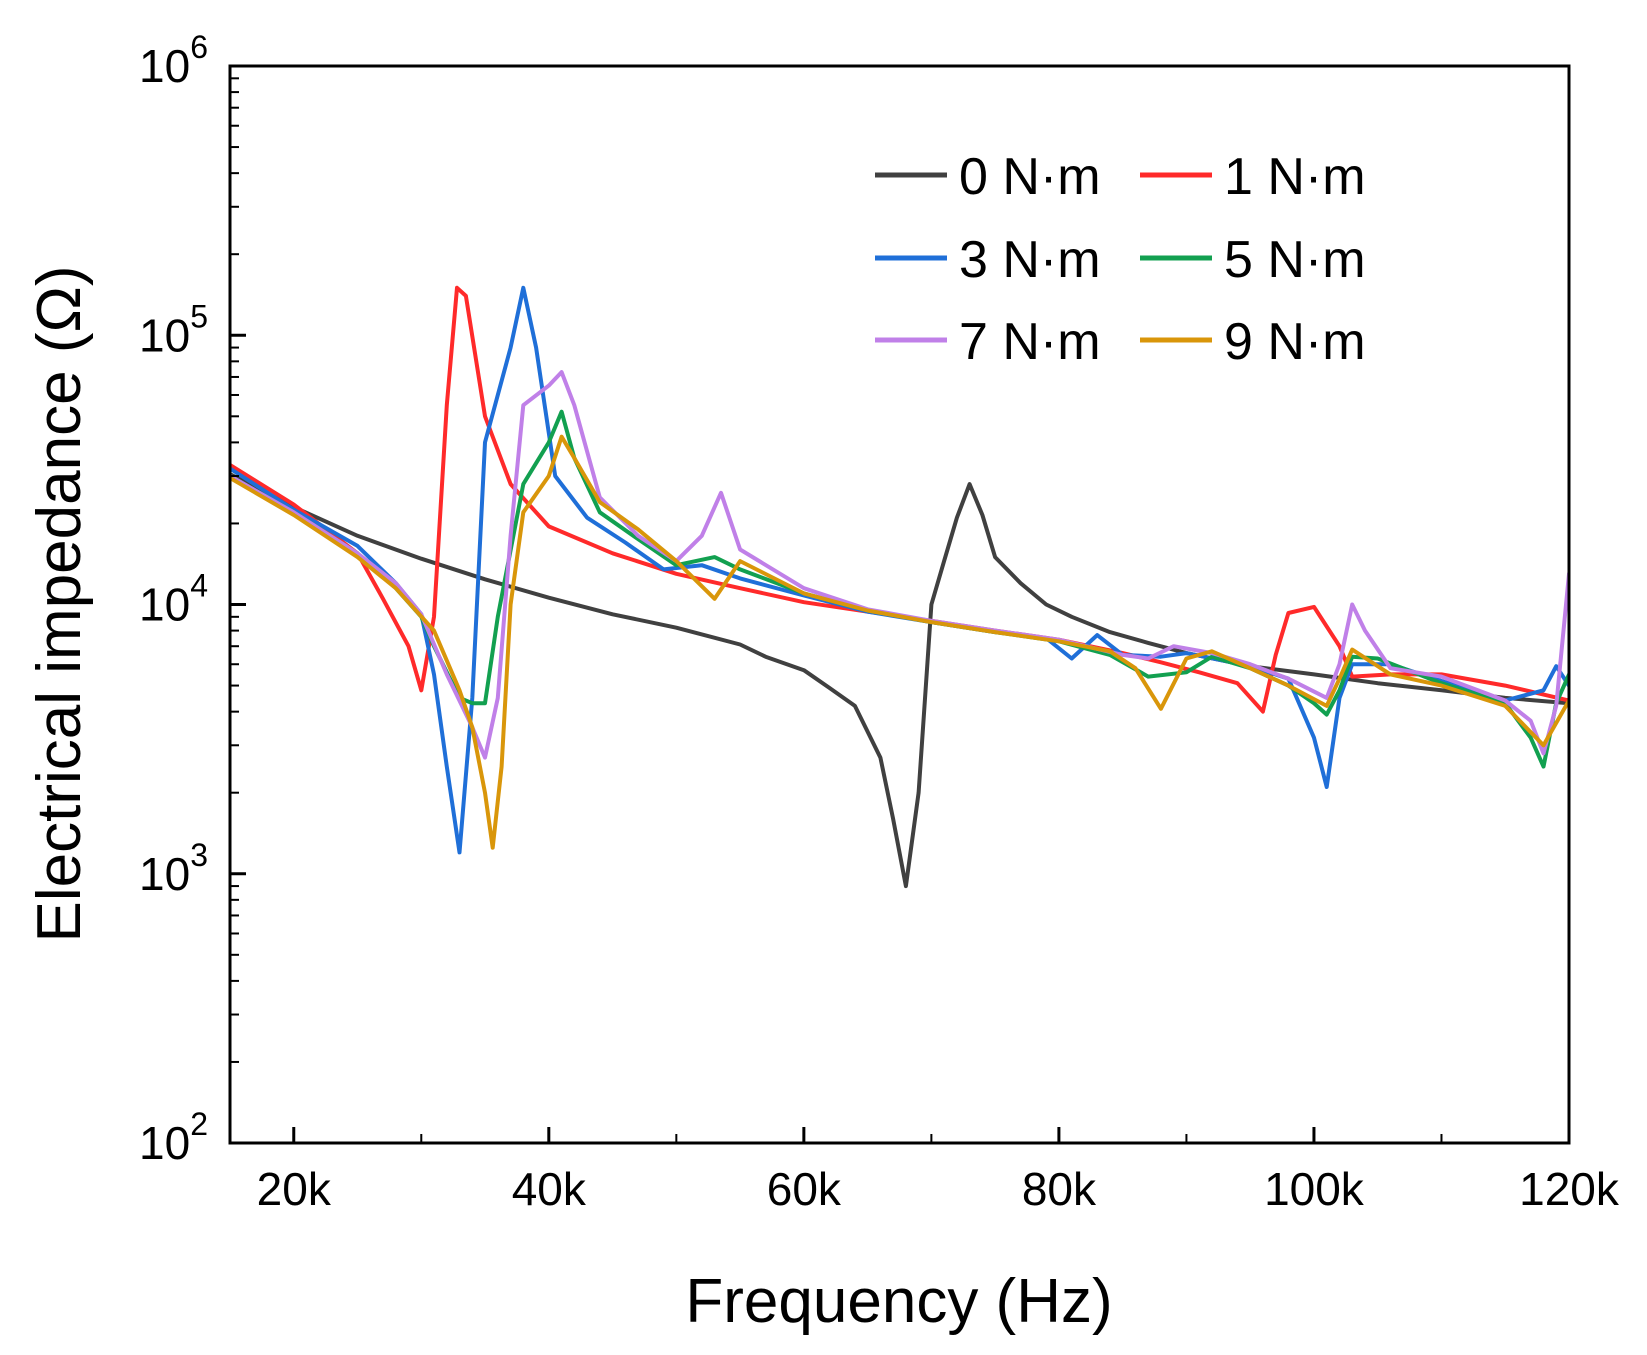  What do you see at coordinates (1569, 1189) in the screenshot?
I see `x-tick-label: 120k` at bounding box center [1569, 1189].